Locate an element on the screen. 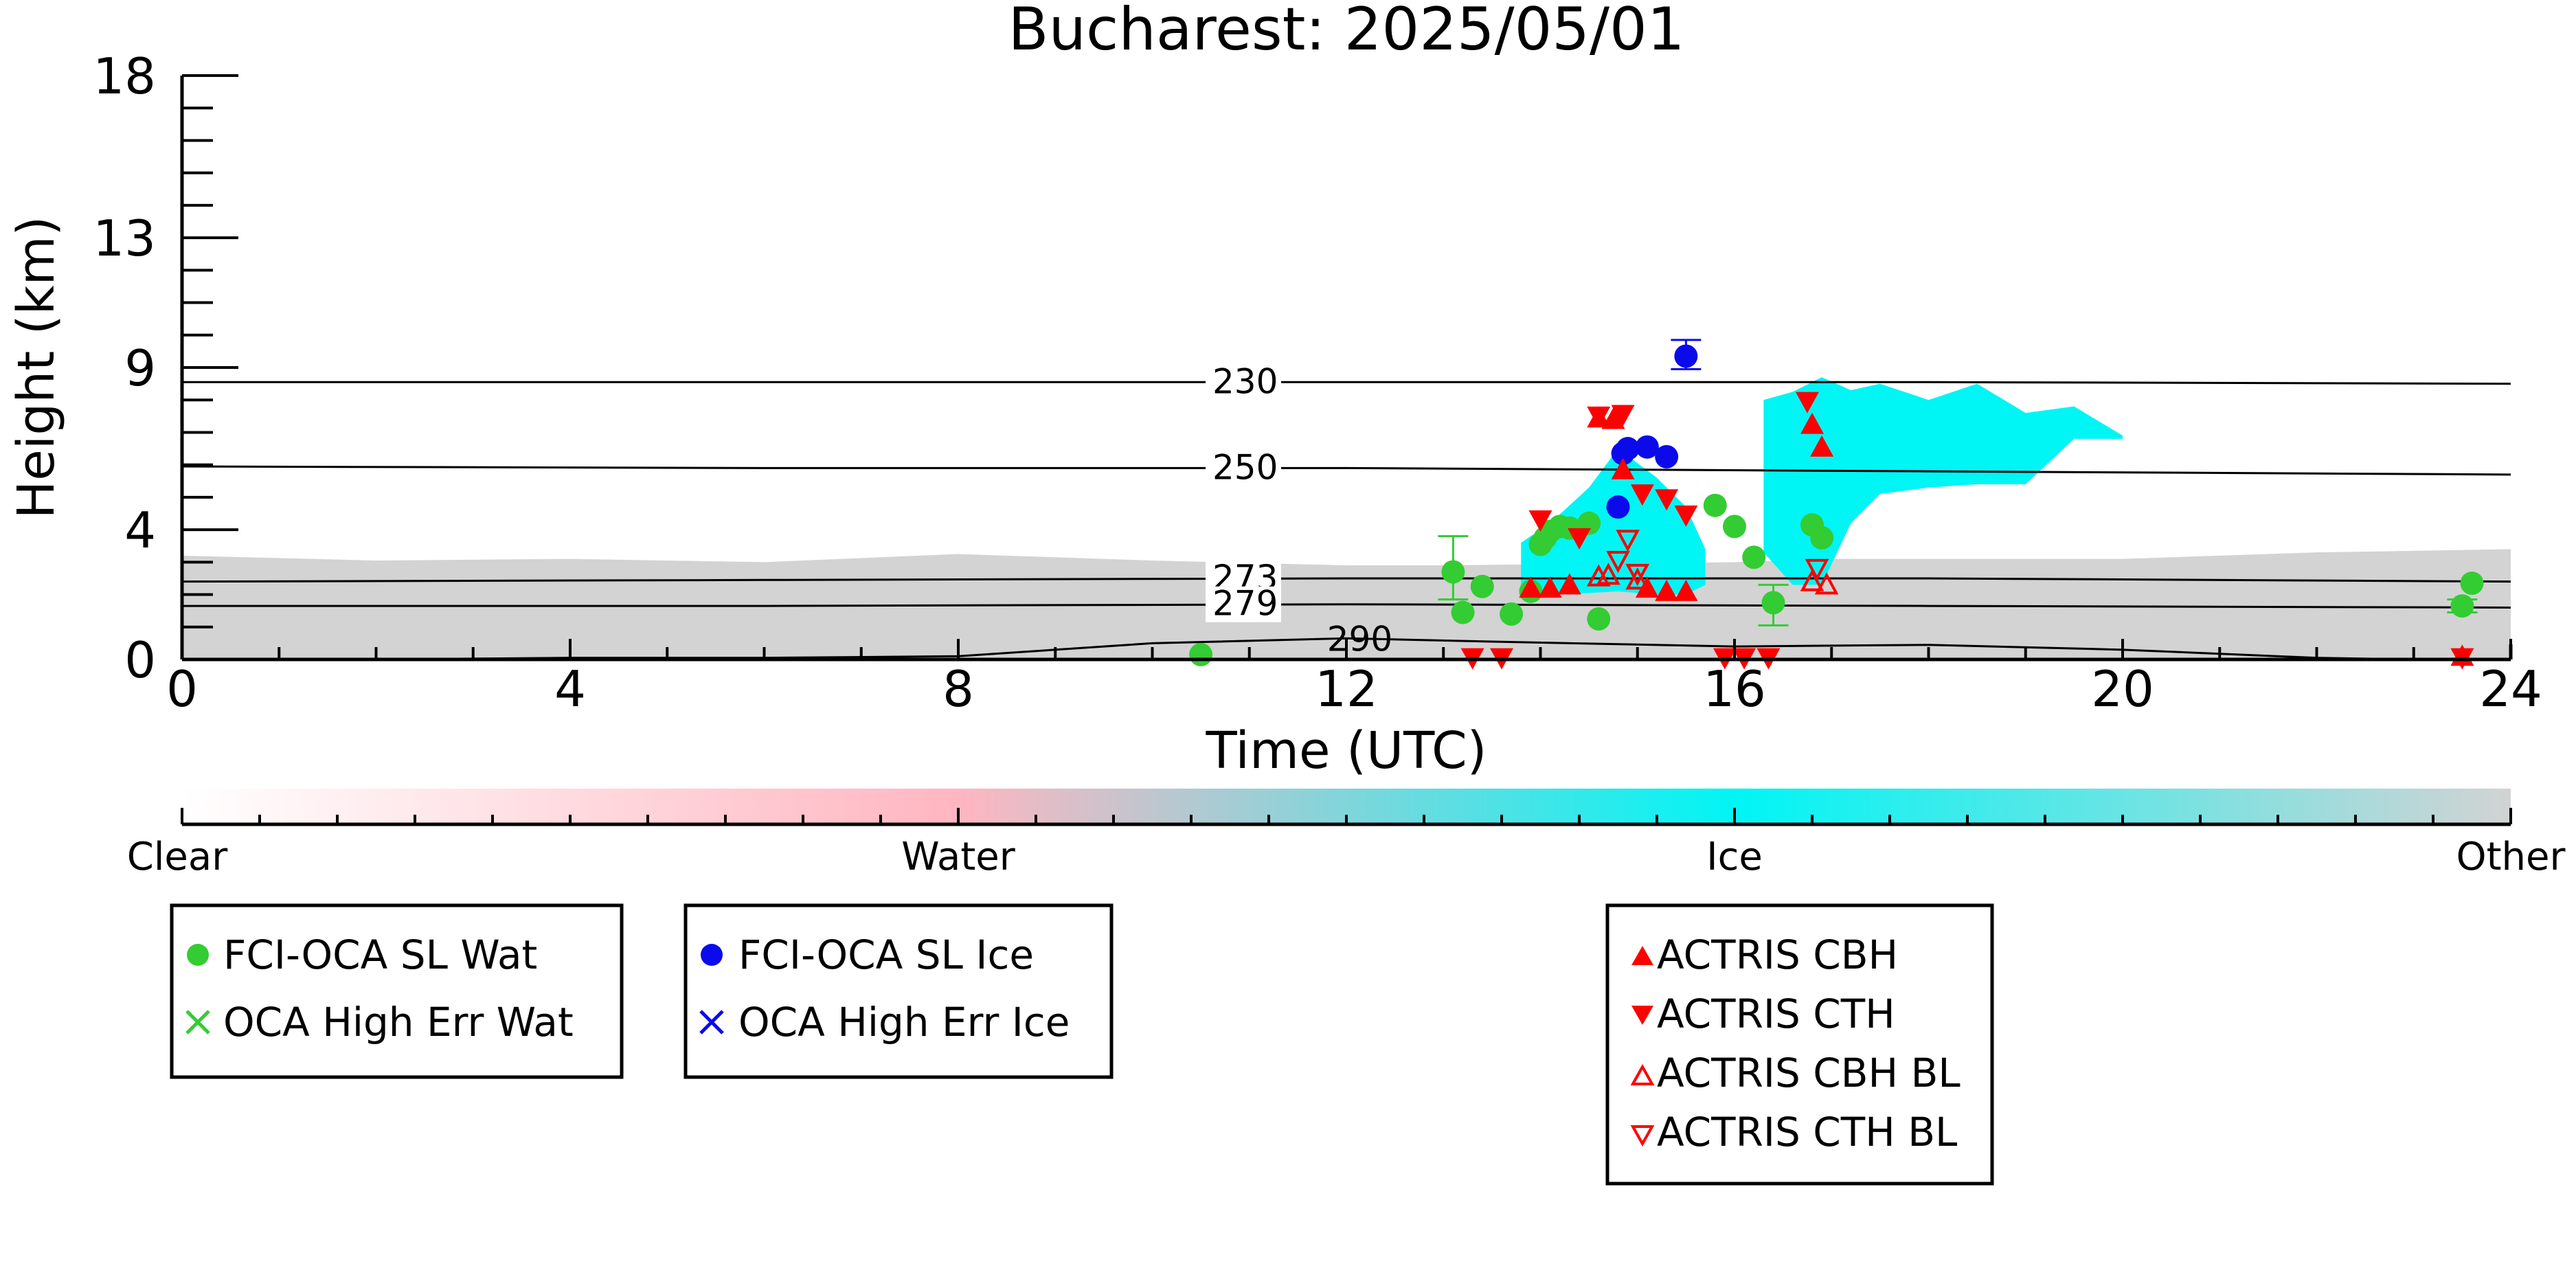  legend-actris-box is located at coordinates (1799, 1044).